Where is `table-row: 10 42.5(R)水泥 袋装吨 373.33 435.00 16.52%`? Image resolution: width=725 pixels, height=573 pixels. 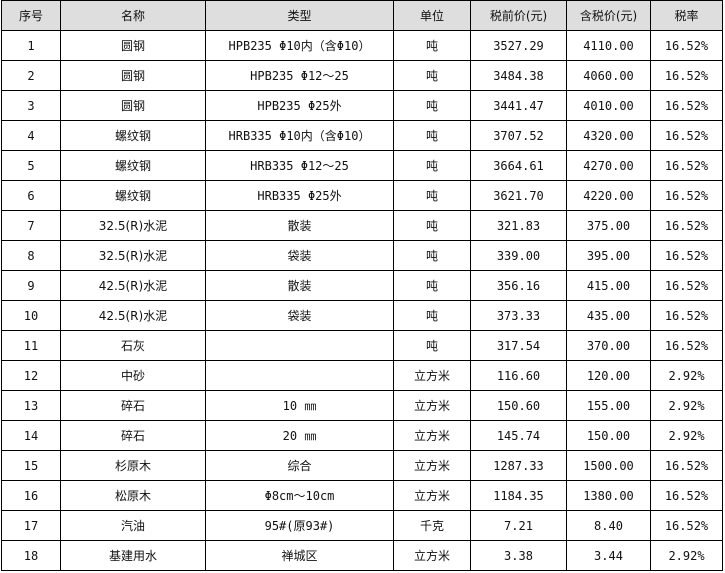 table-row: 10 42.5(R)水泥 袋装吨 373.33 435.00 16.52% is located at coordinates (362, 315).